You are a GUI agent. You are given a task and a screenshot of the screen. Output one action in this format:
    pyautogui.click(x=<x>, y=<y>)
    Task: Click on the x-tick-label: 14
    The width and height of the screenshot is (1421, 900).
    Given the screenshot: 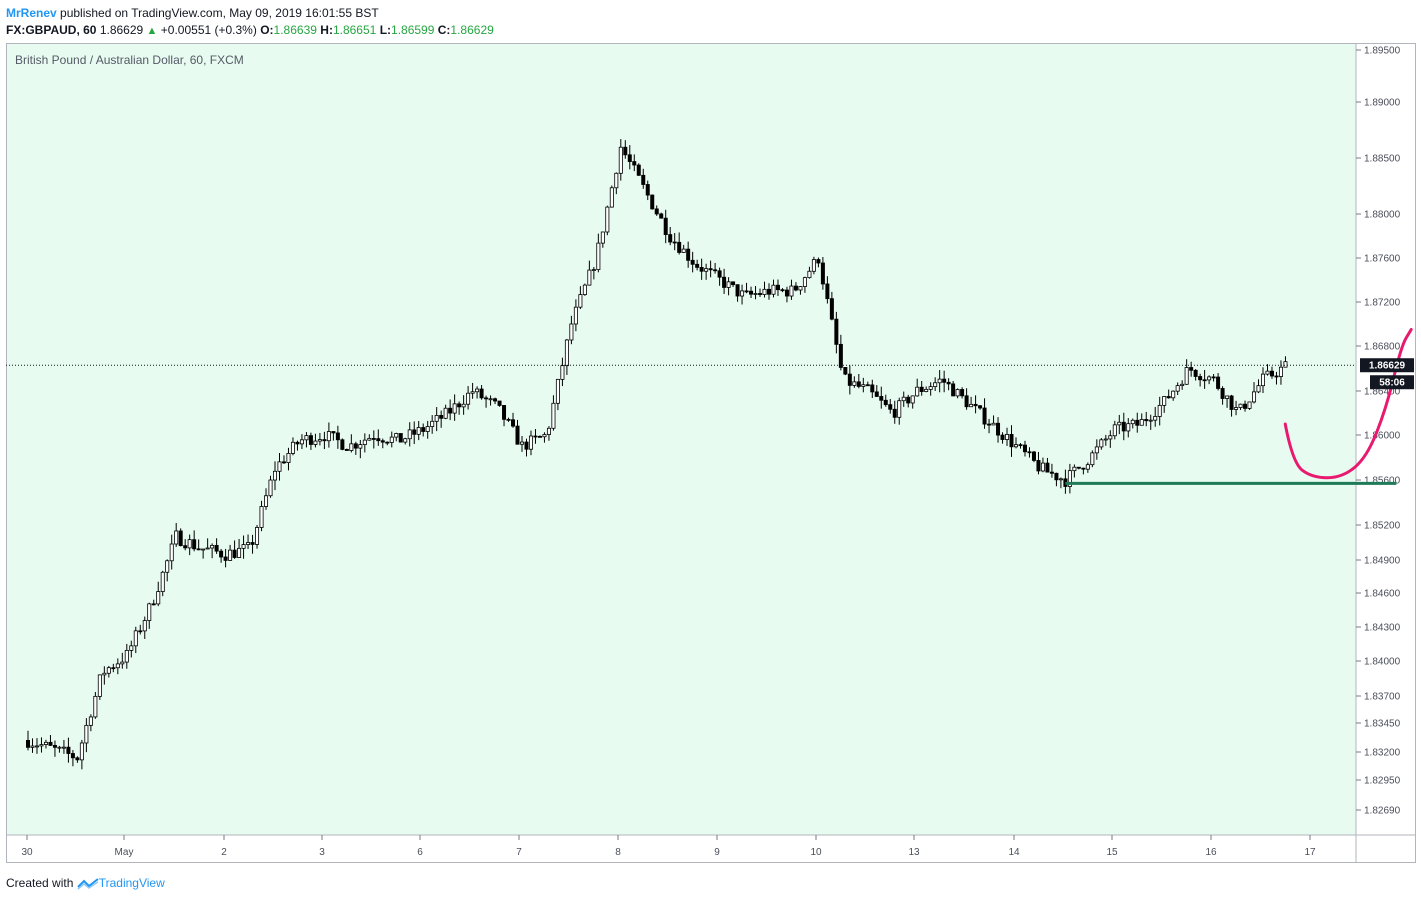 What is the action you would take?
    pyautogui.click(x=1014, y=852)
    